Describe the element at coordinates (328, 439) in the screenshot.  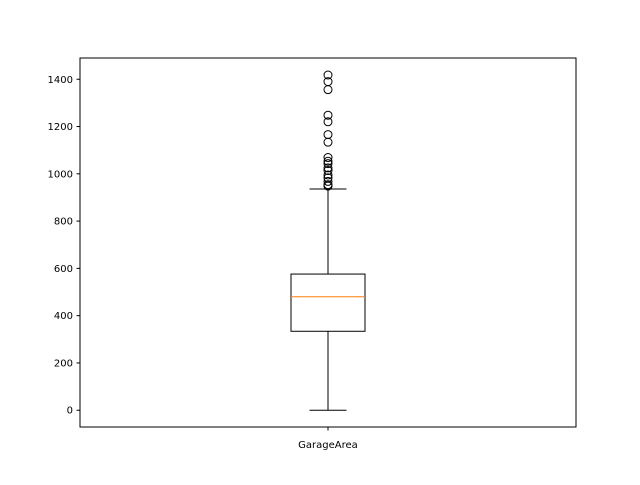
I see `x-axis: GarageArea` at that location.